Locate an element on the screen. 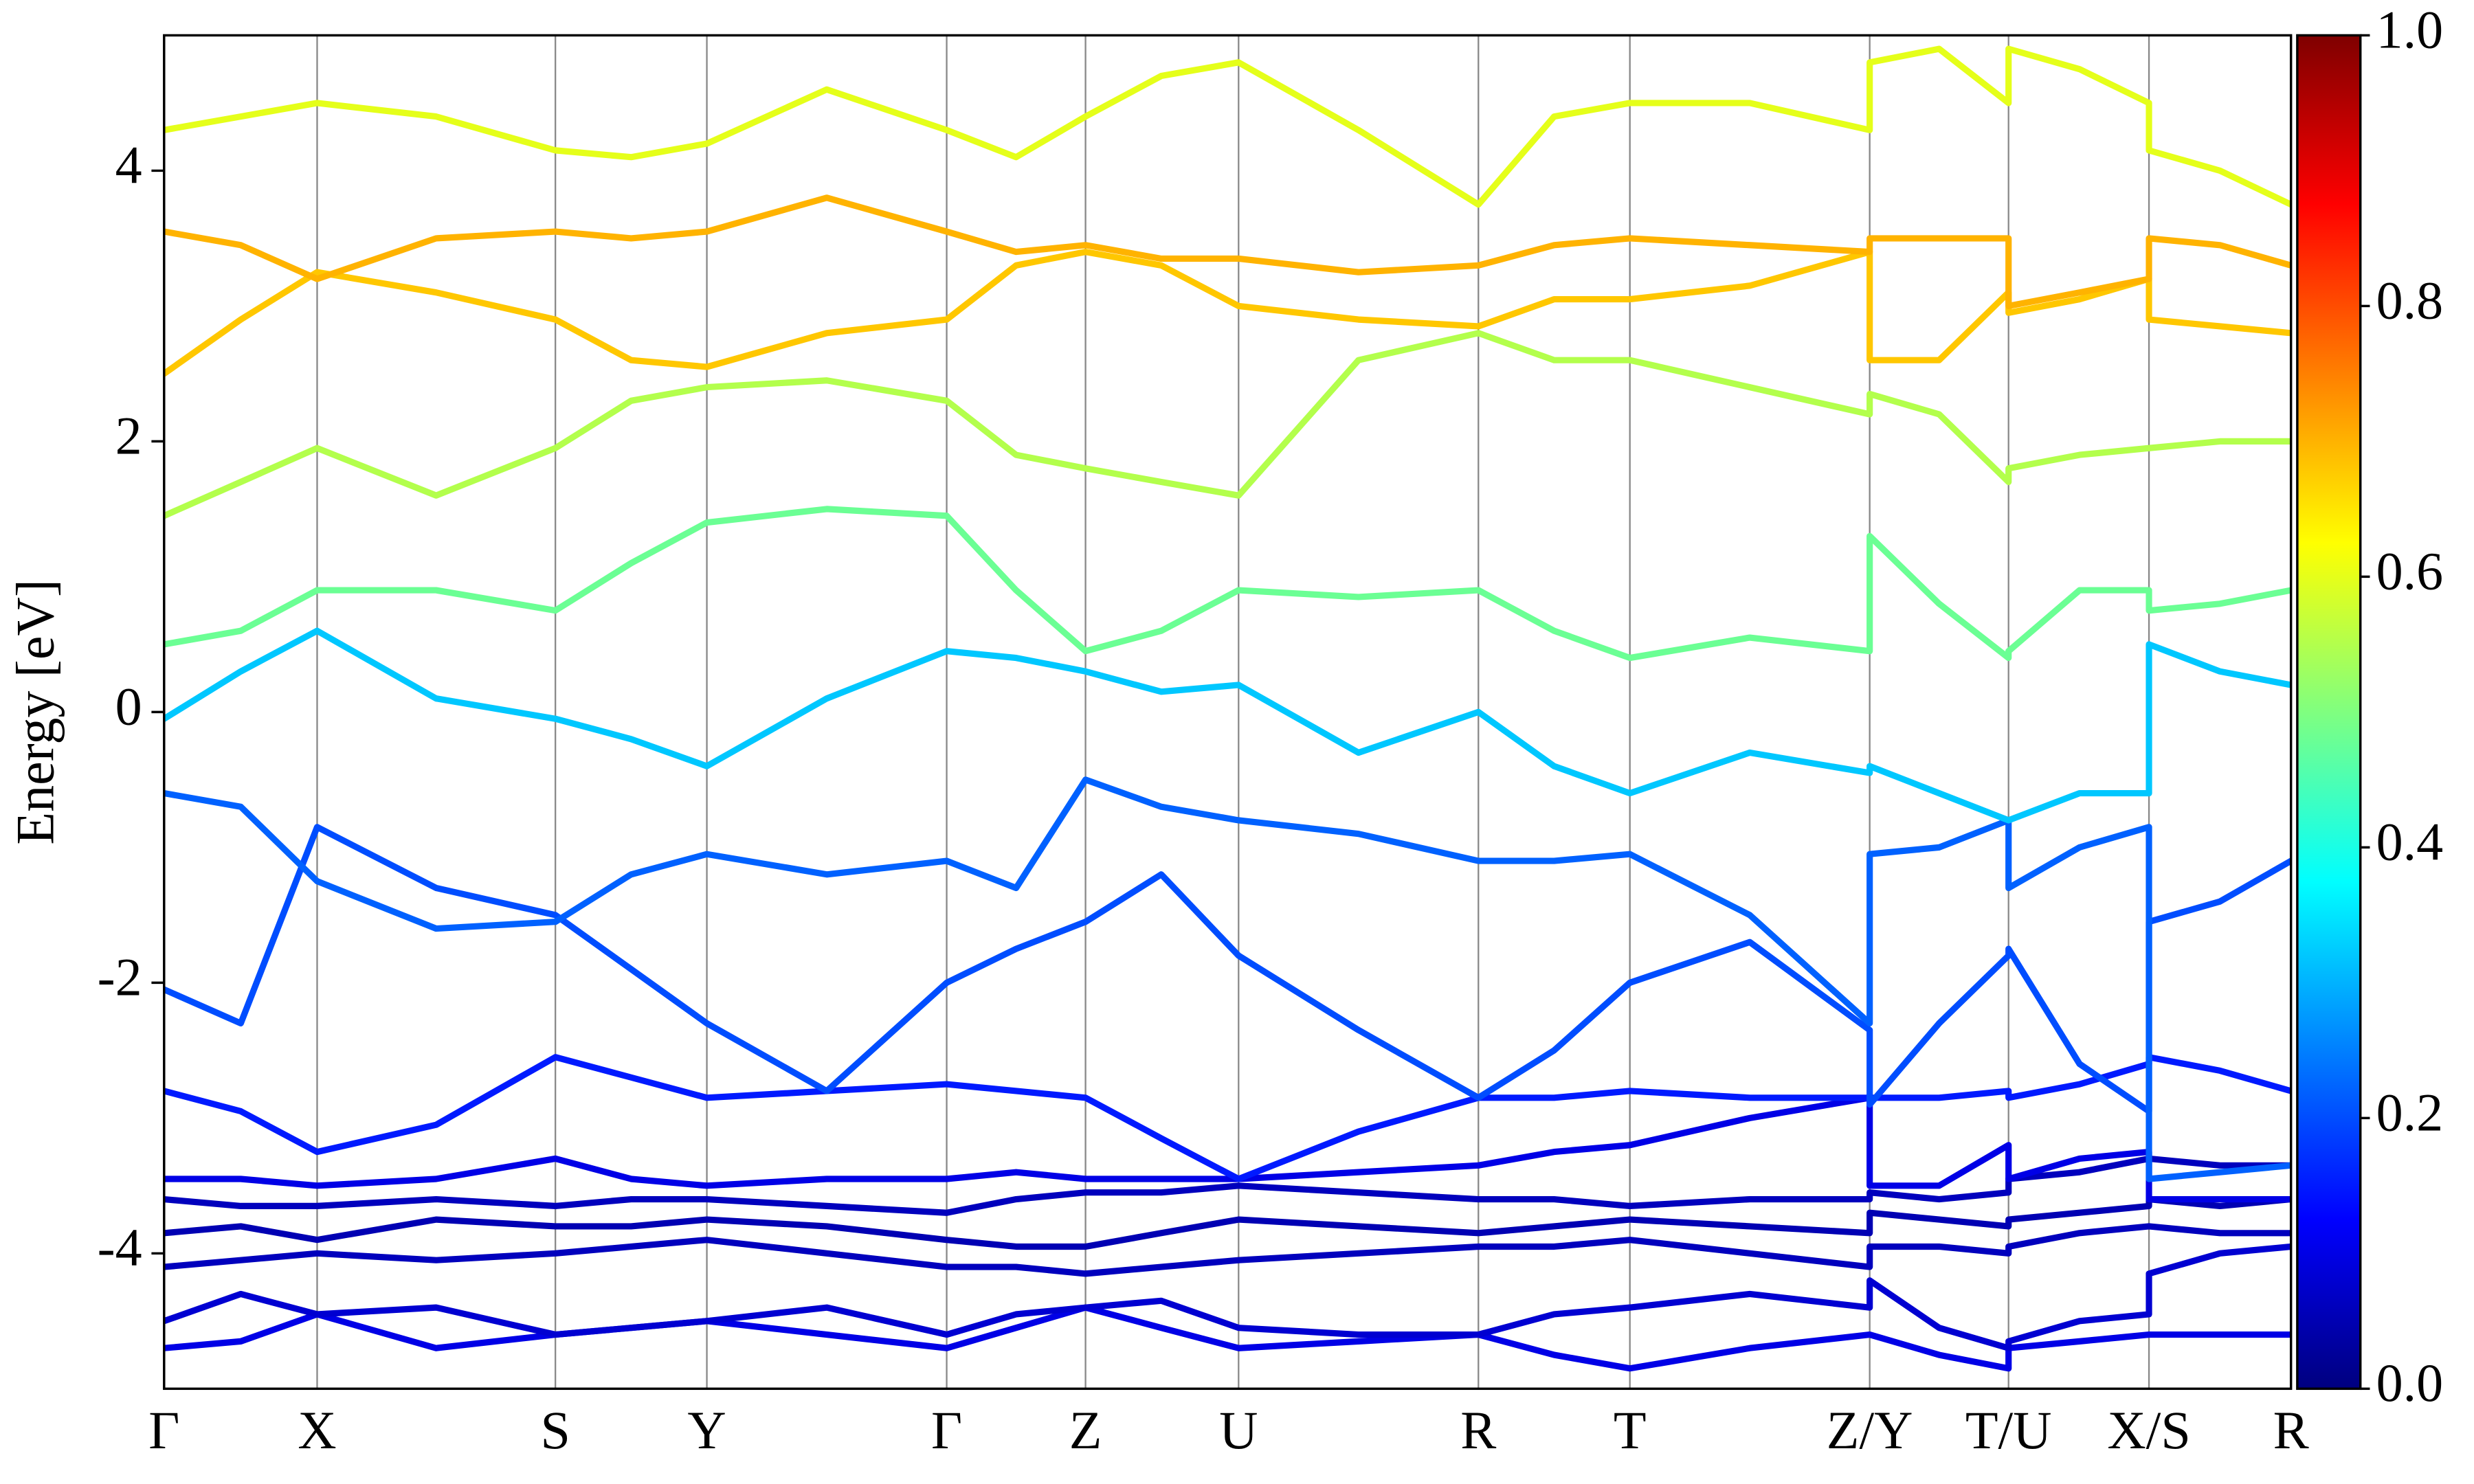  y-tick-label: 2 is located at coordinates (128, 435).